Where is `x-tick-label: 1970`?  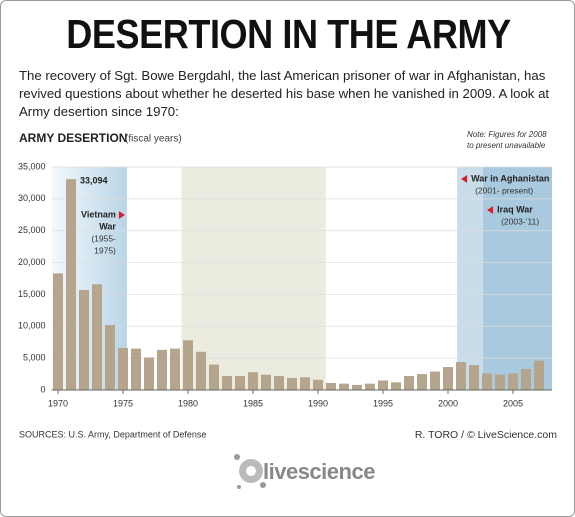
x-tick-label: 1970 is located at coordinates (58, 403).